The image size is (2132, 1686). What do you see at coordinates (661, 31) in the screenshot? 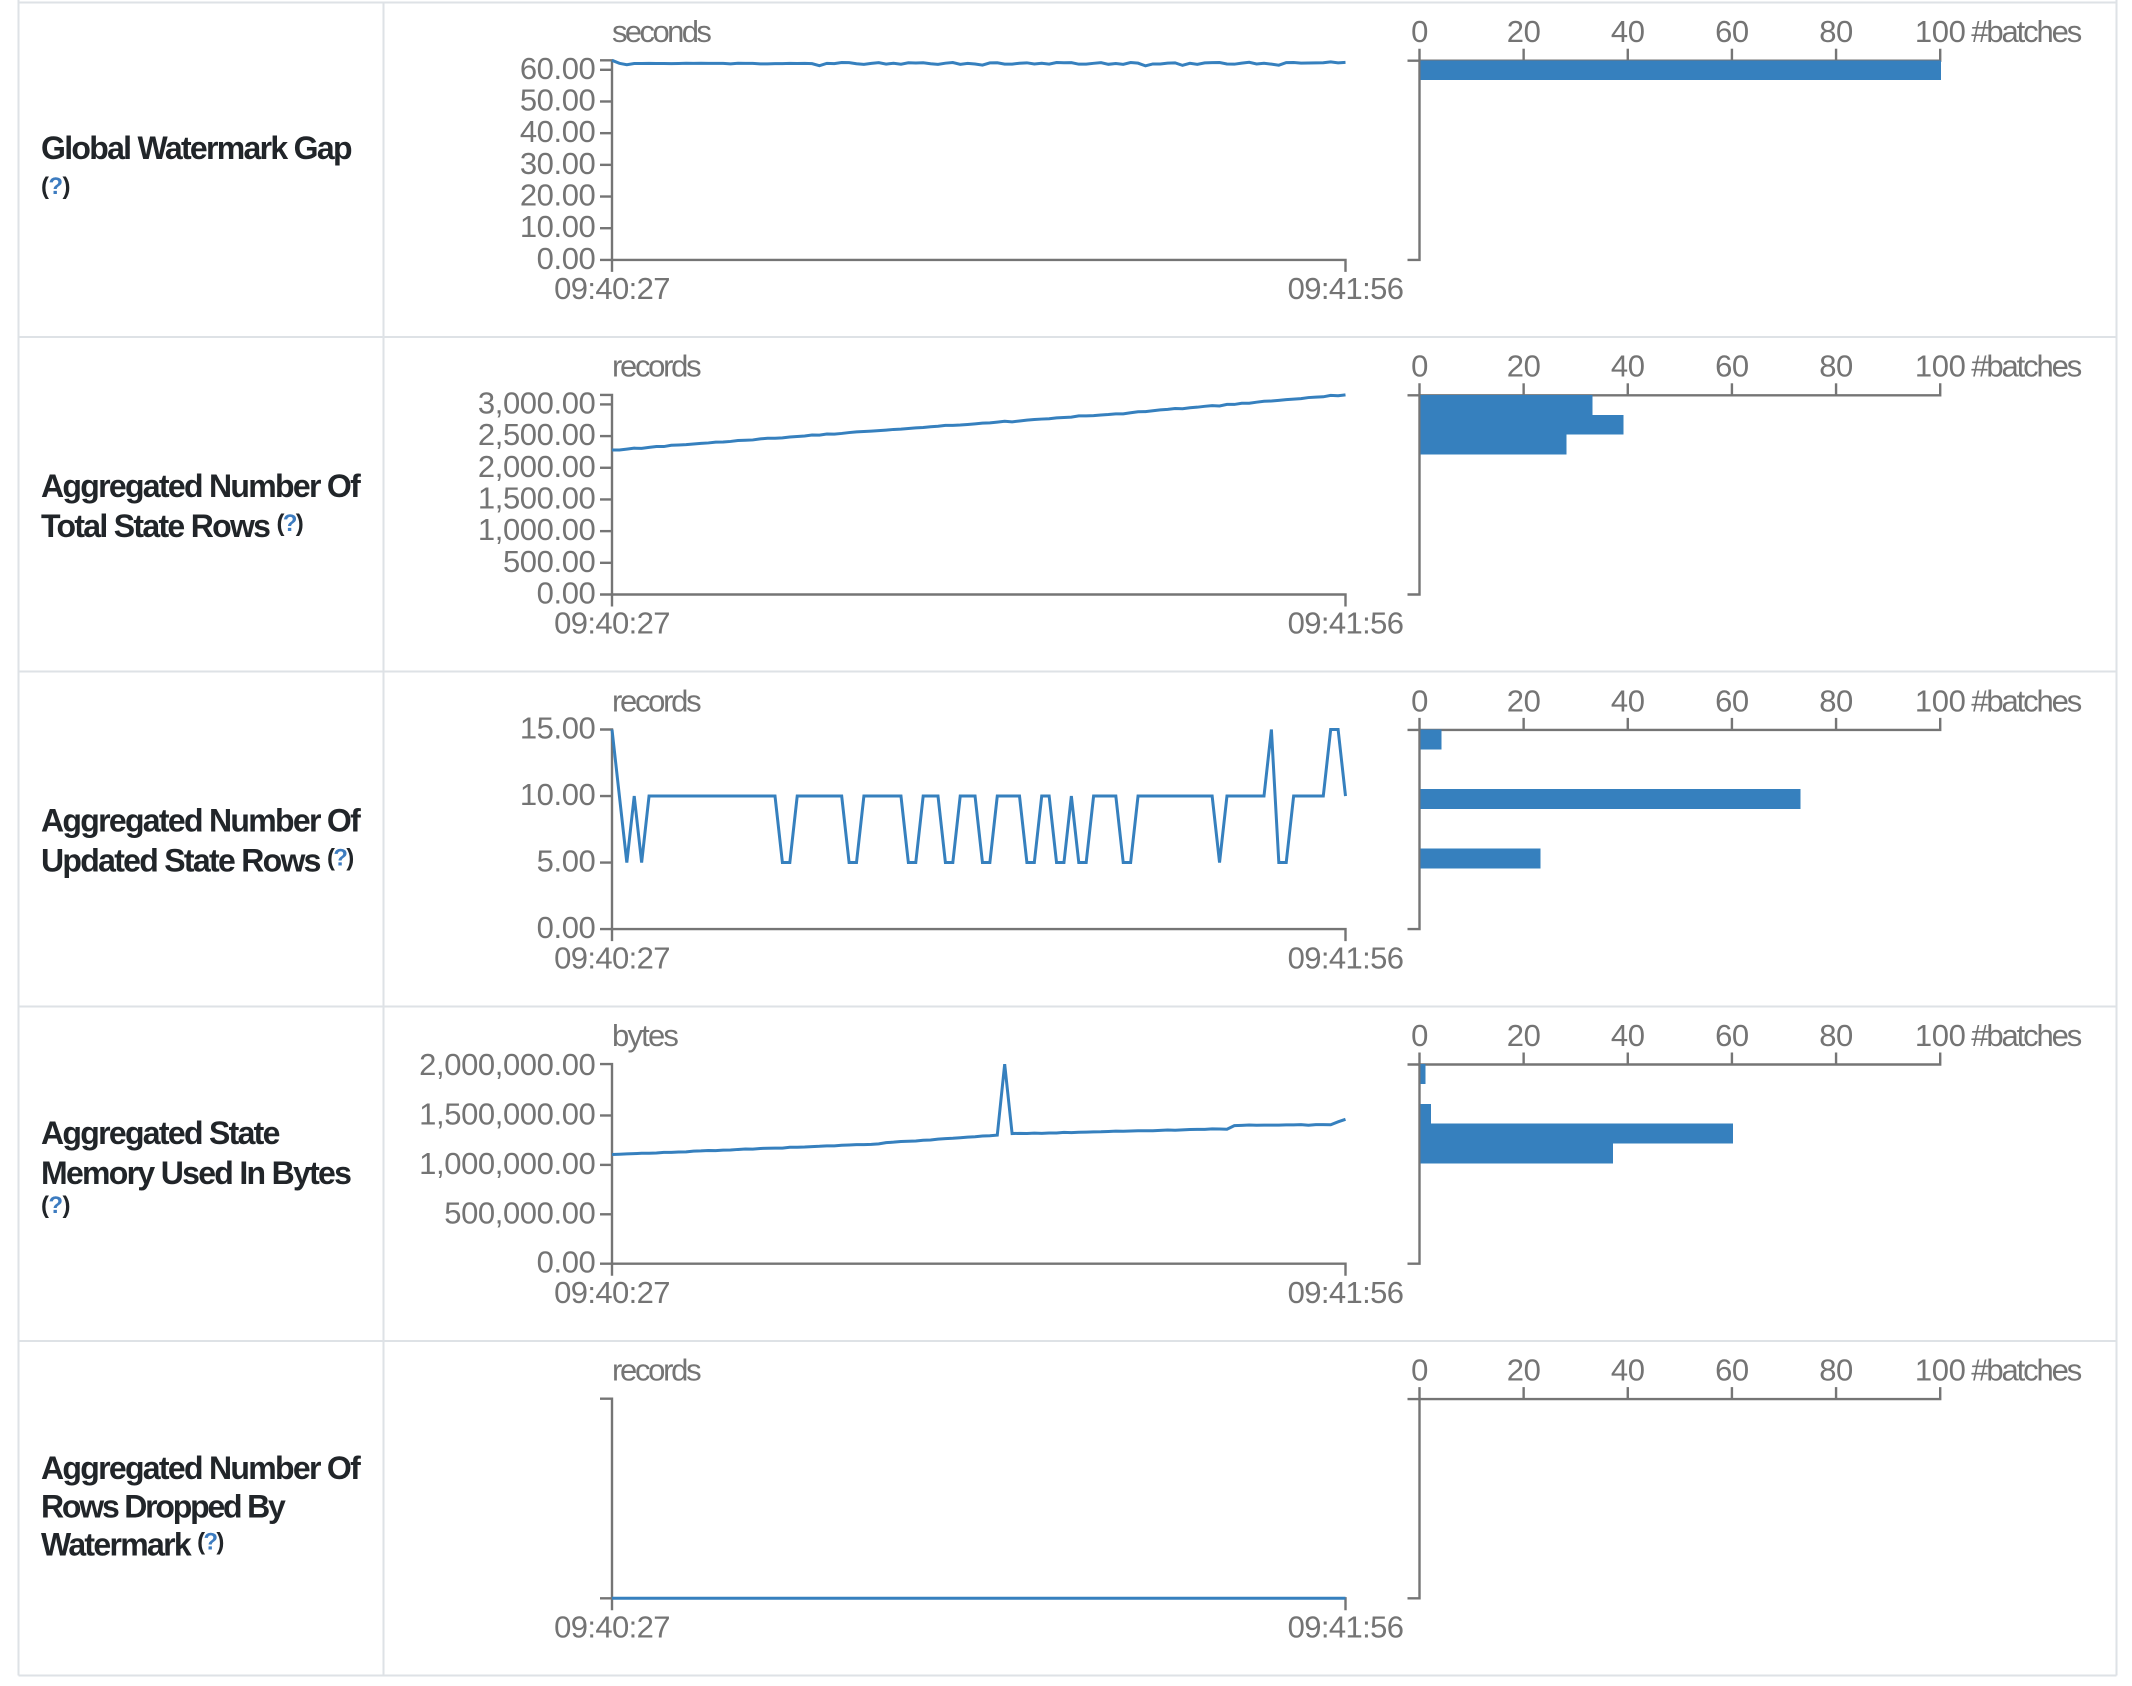
I see `svg-text: seconds` at bounding box center [661, 31].